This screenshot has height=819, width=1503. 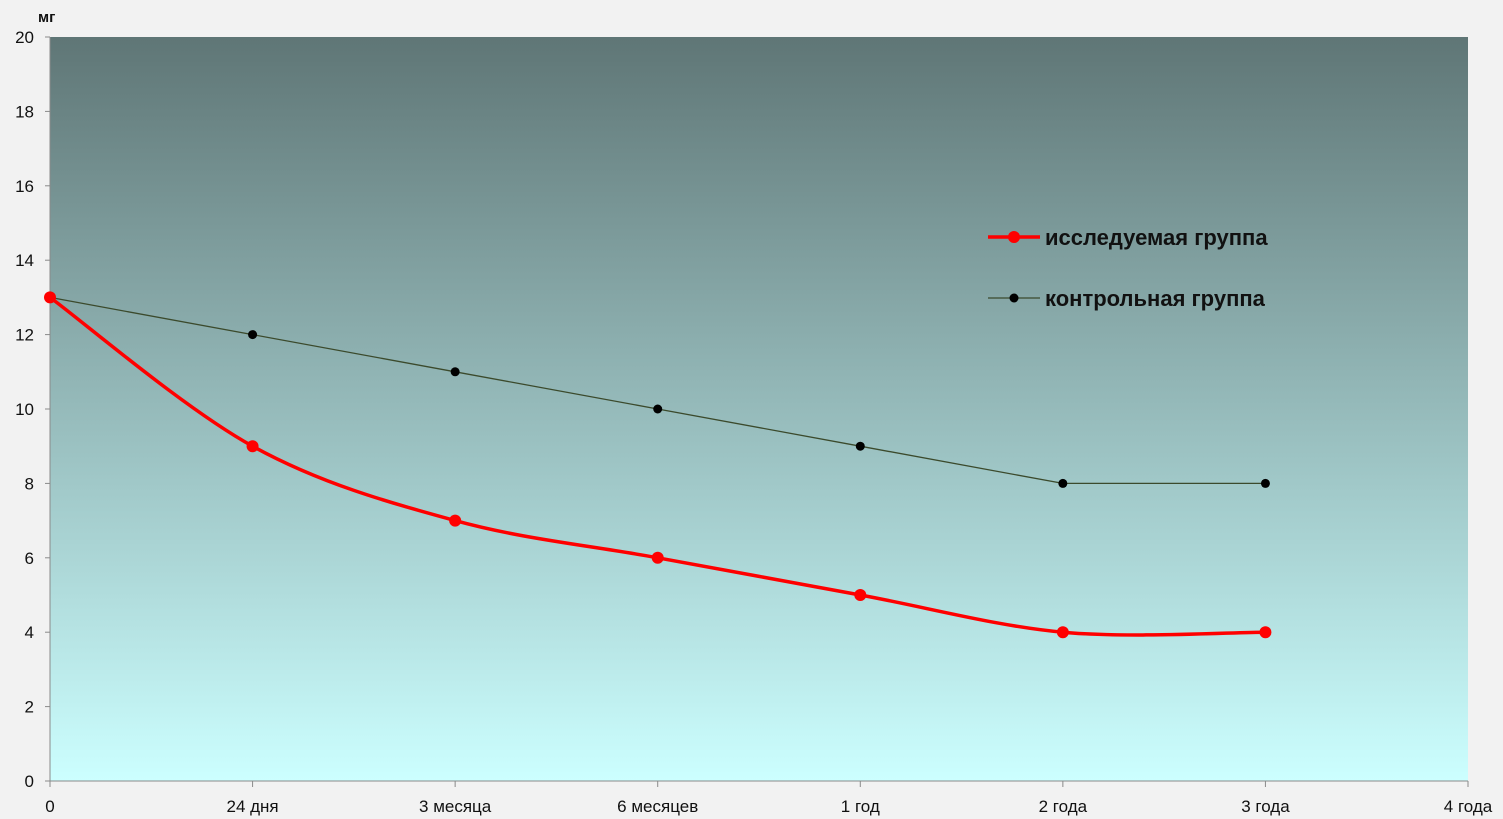 I want to click on y-axis: 0 2 4 6 8 10 12 14 16 18 20, so click(x=33, y=409).